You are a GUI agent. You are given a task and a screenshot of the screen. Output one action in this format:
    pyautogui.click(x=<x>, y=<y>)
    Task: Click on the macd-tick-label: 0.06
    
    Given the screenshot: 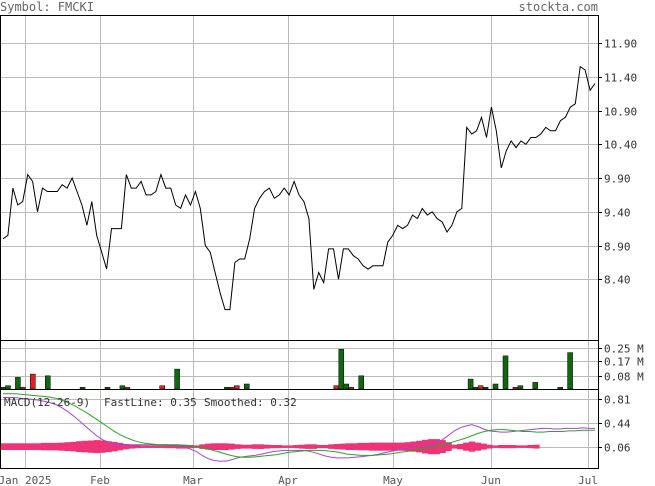 What is the action you would take?
    pyautogui.click(x=617, y=448)
    